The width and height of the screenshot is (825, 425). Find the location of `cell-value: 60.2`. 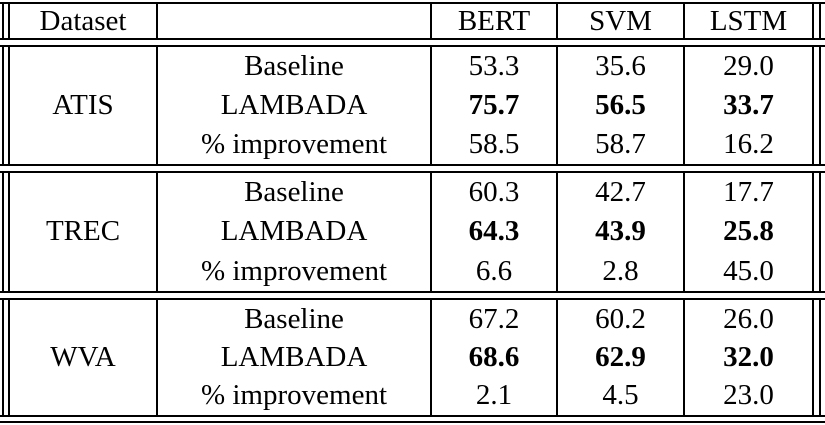

cell-value: 60.2 is located at coordinates (621, 319).